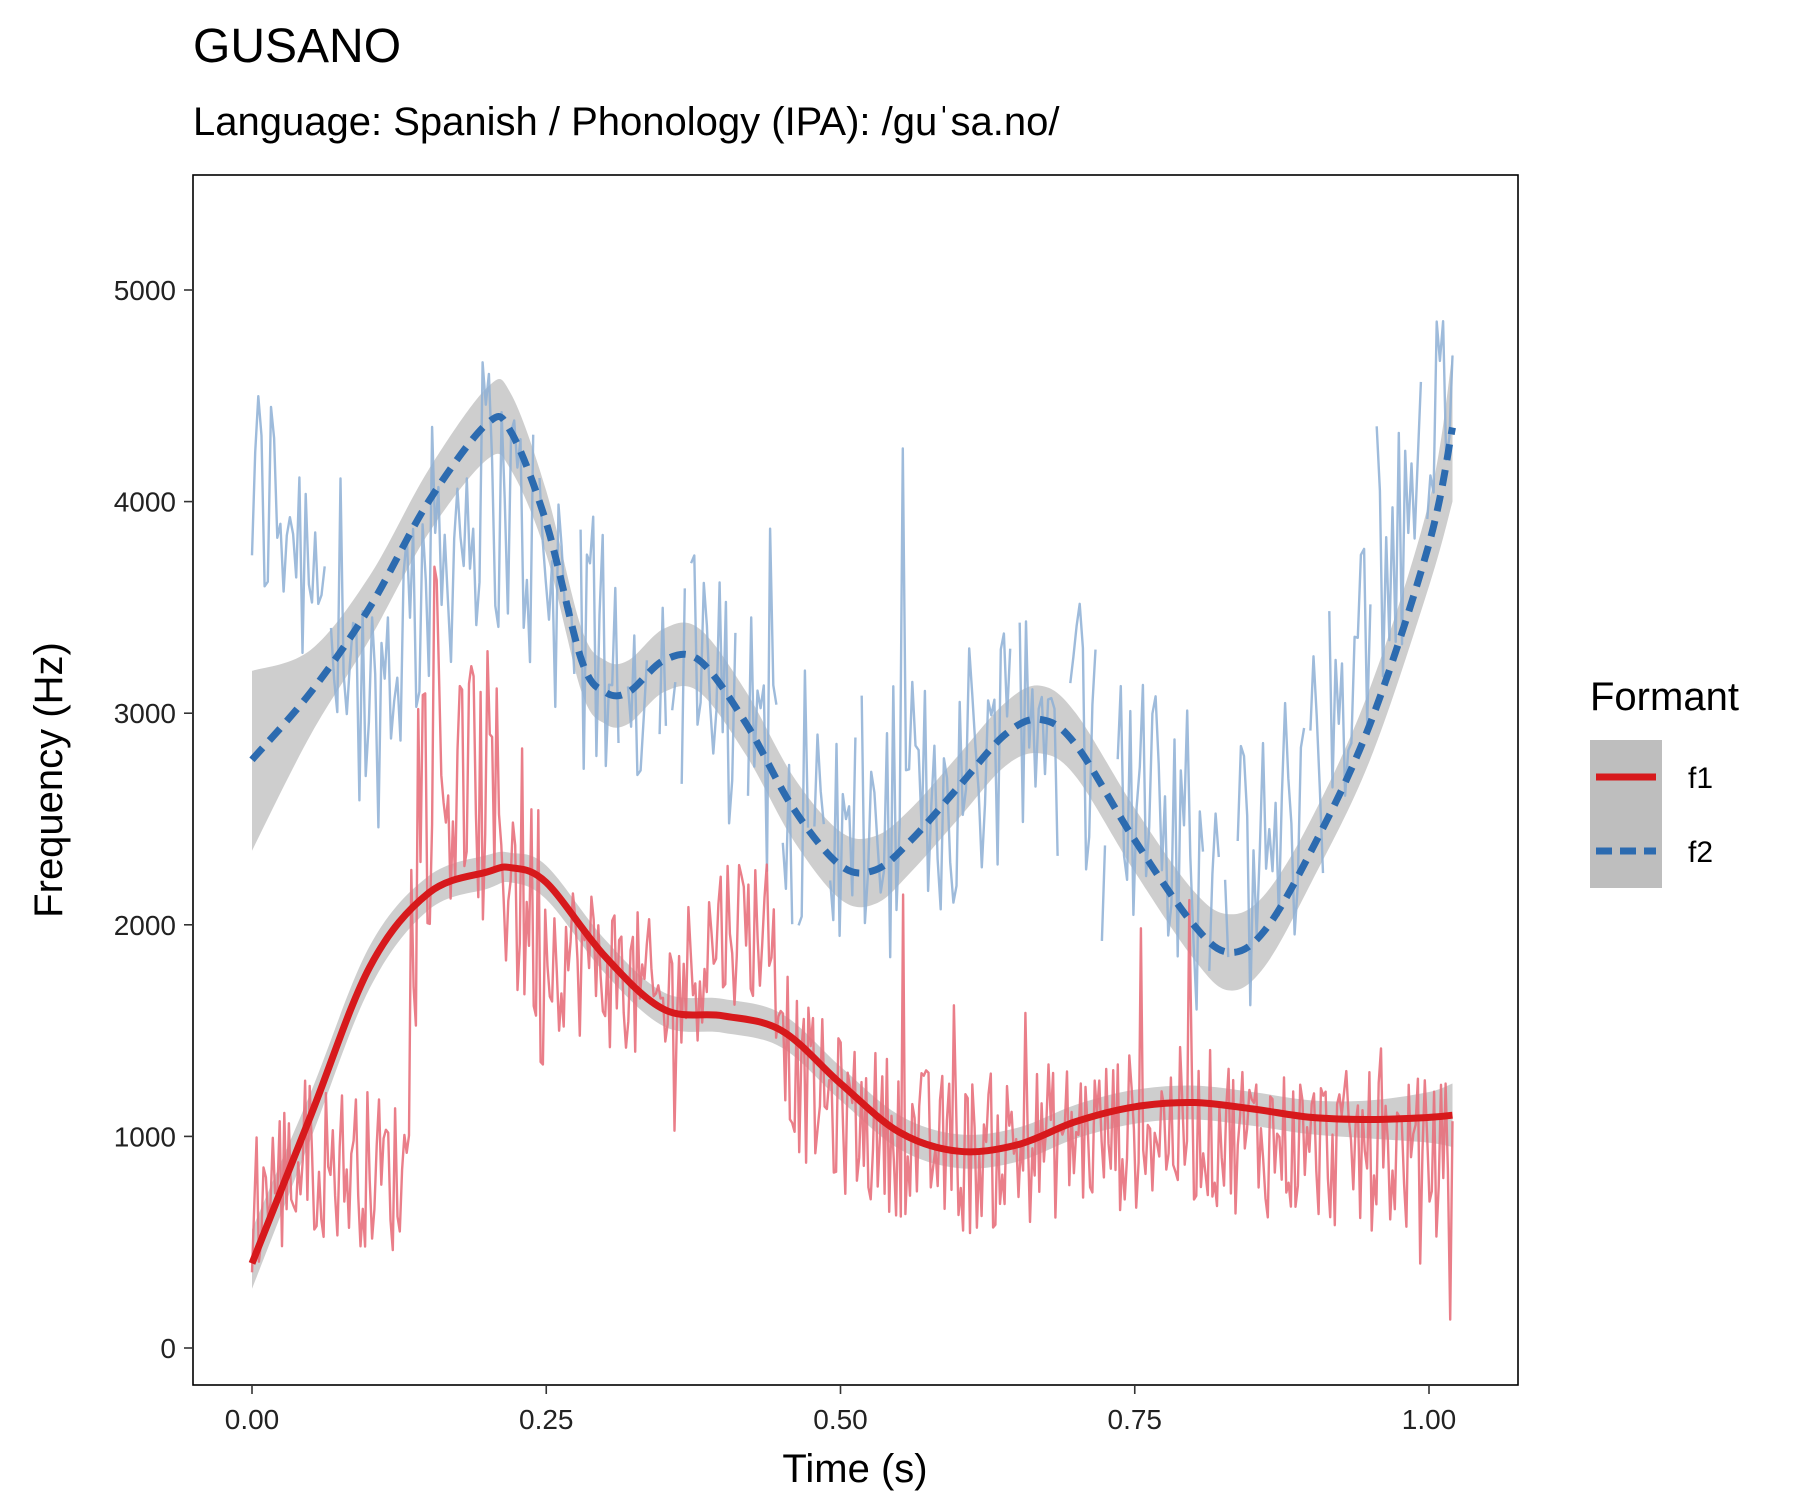  I want to click on y-tick-label: 0, so click(168, 1348).